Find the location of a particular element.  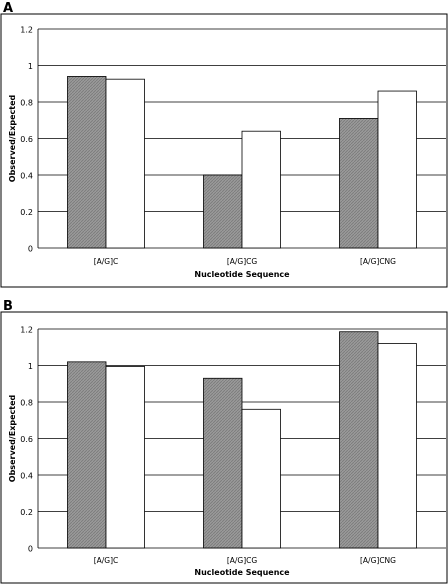

panel-b-ytick-label: 0.8 is located at coordinates (26, 403).